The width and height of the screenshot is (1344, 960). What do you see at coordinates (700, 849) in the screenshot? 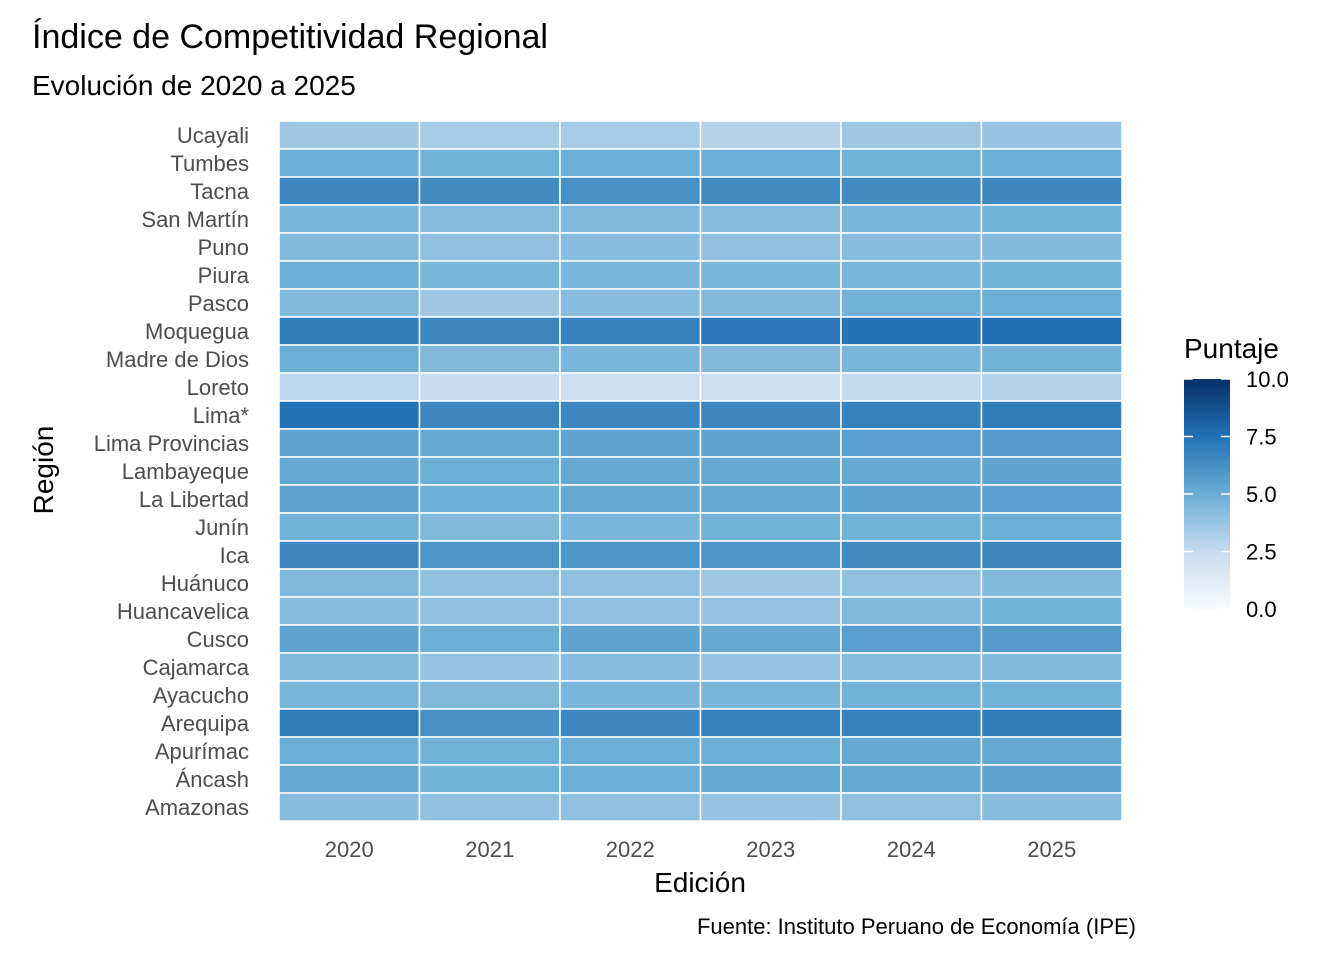
I see `x-axis-tick-labels: 2020 2021 2022 2023 2024 2025` at bounding box center [700, 849].